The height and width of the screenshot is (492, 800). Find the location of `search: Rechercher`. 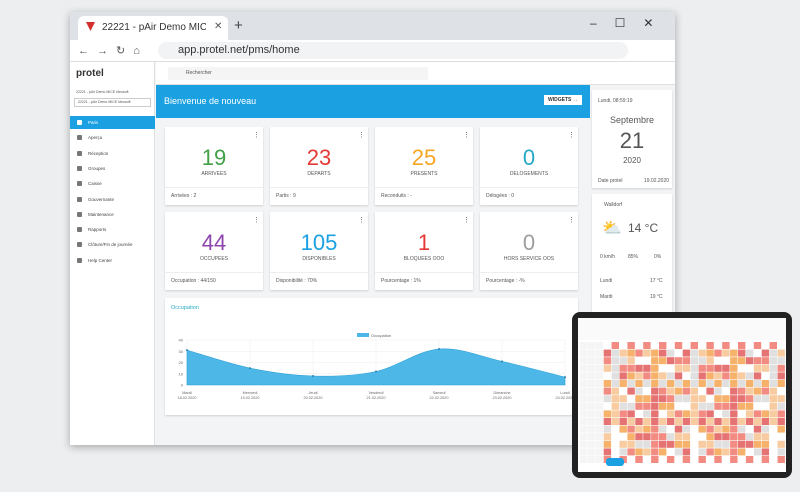

search: Rechercher is located at coordinates (298, 73).